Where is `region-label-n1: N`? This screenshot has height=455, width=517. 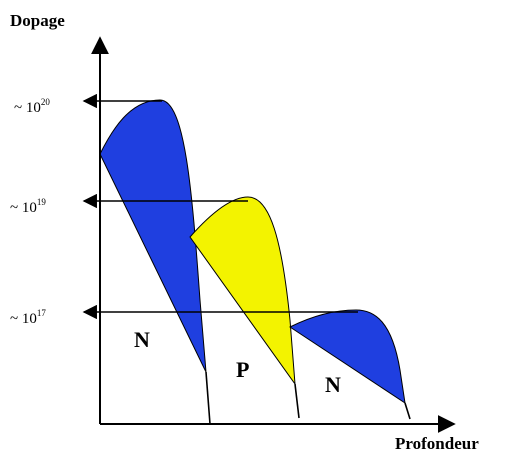
region-label-n1: N is located at coordinates (142, 339).